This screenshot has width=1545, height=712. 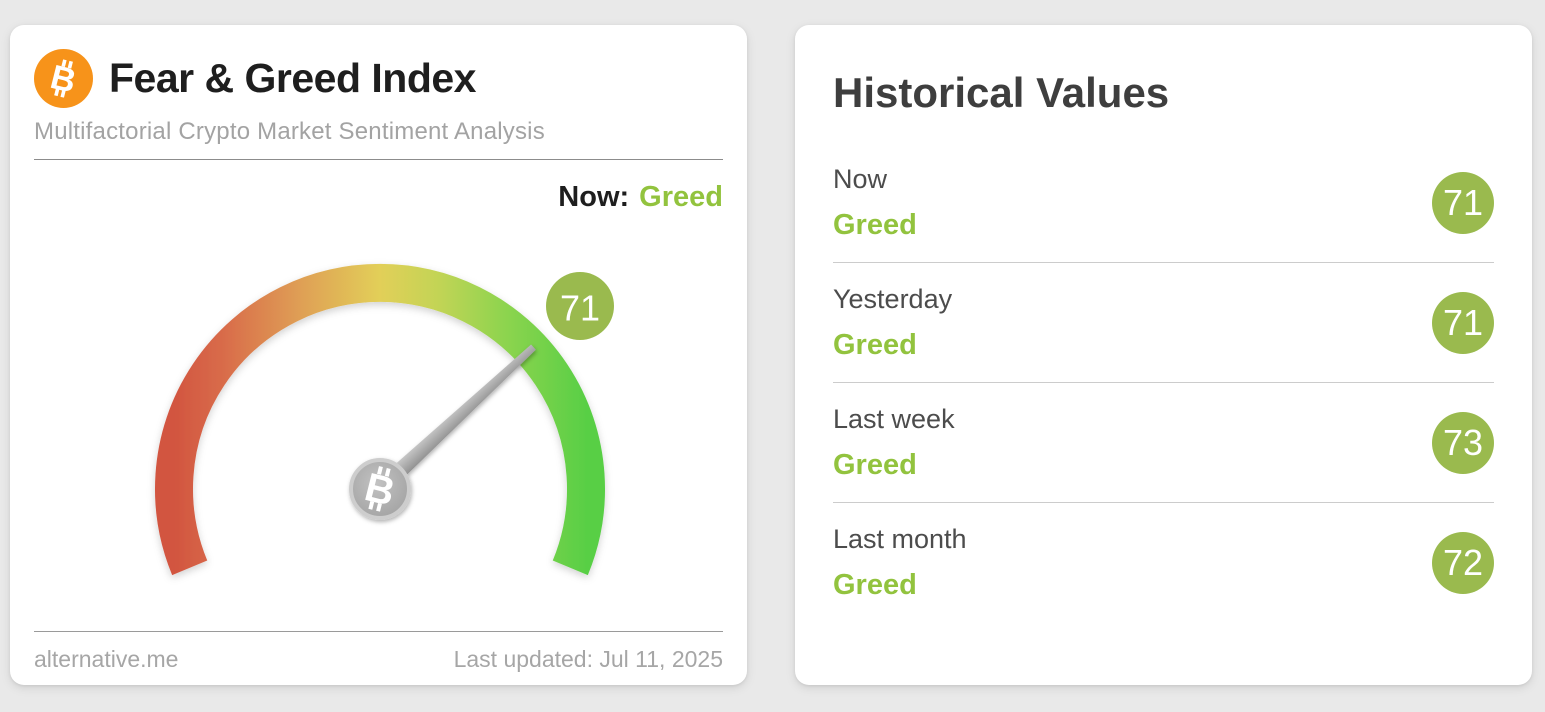 What do you see at coordinates (63, 78) in the screenshot?
I see `bitcoin-icon: B` at bounding box center [63, 78].